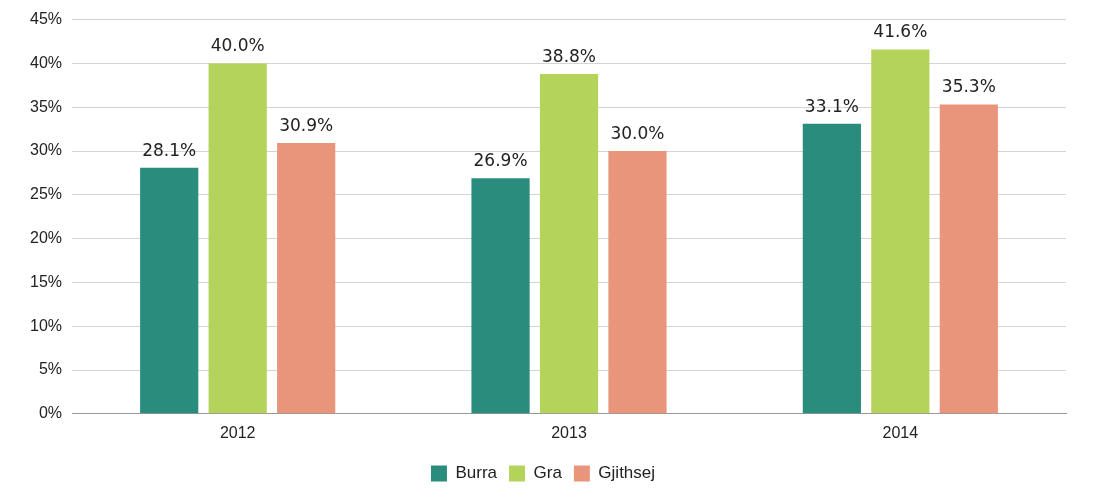  Describe the element at coordinates (476, 473) in the screenshot. I see `legend-label: Burra` at that location.